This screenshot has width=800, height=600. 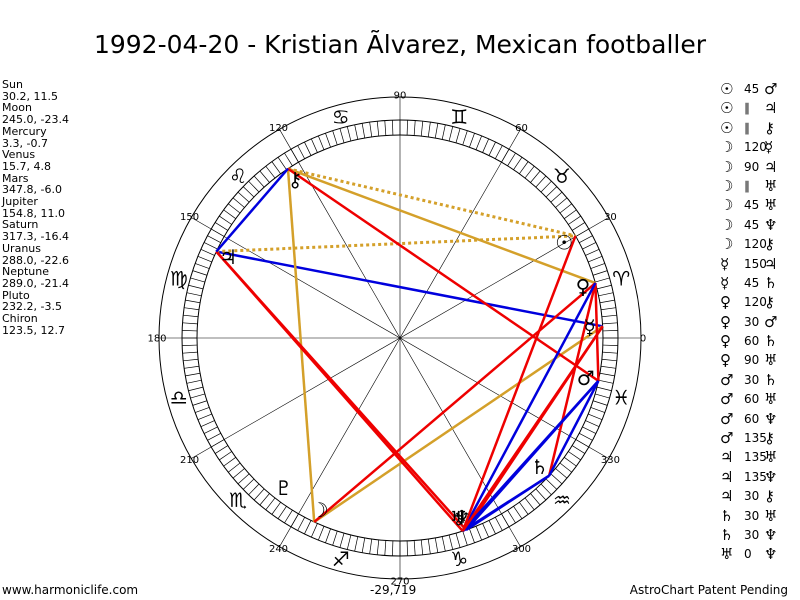 I want to click on planet-position: 123.5, 12.7, so click(x=33, y=330).